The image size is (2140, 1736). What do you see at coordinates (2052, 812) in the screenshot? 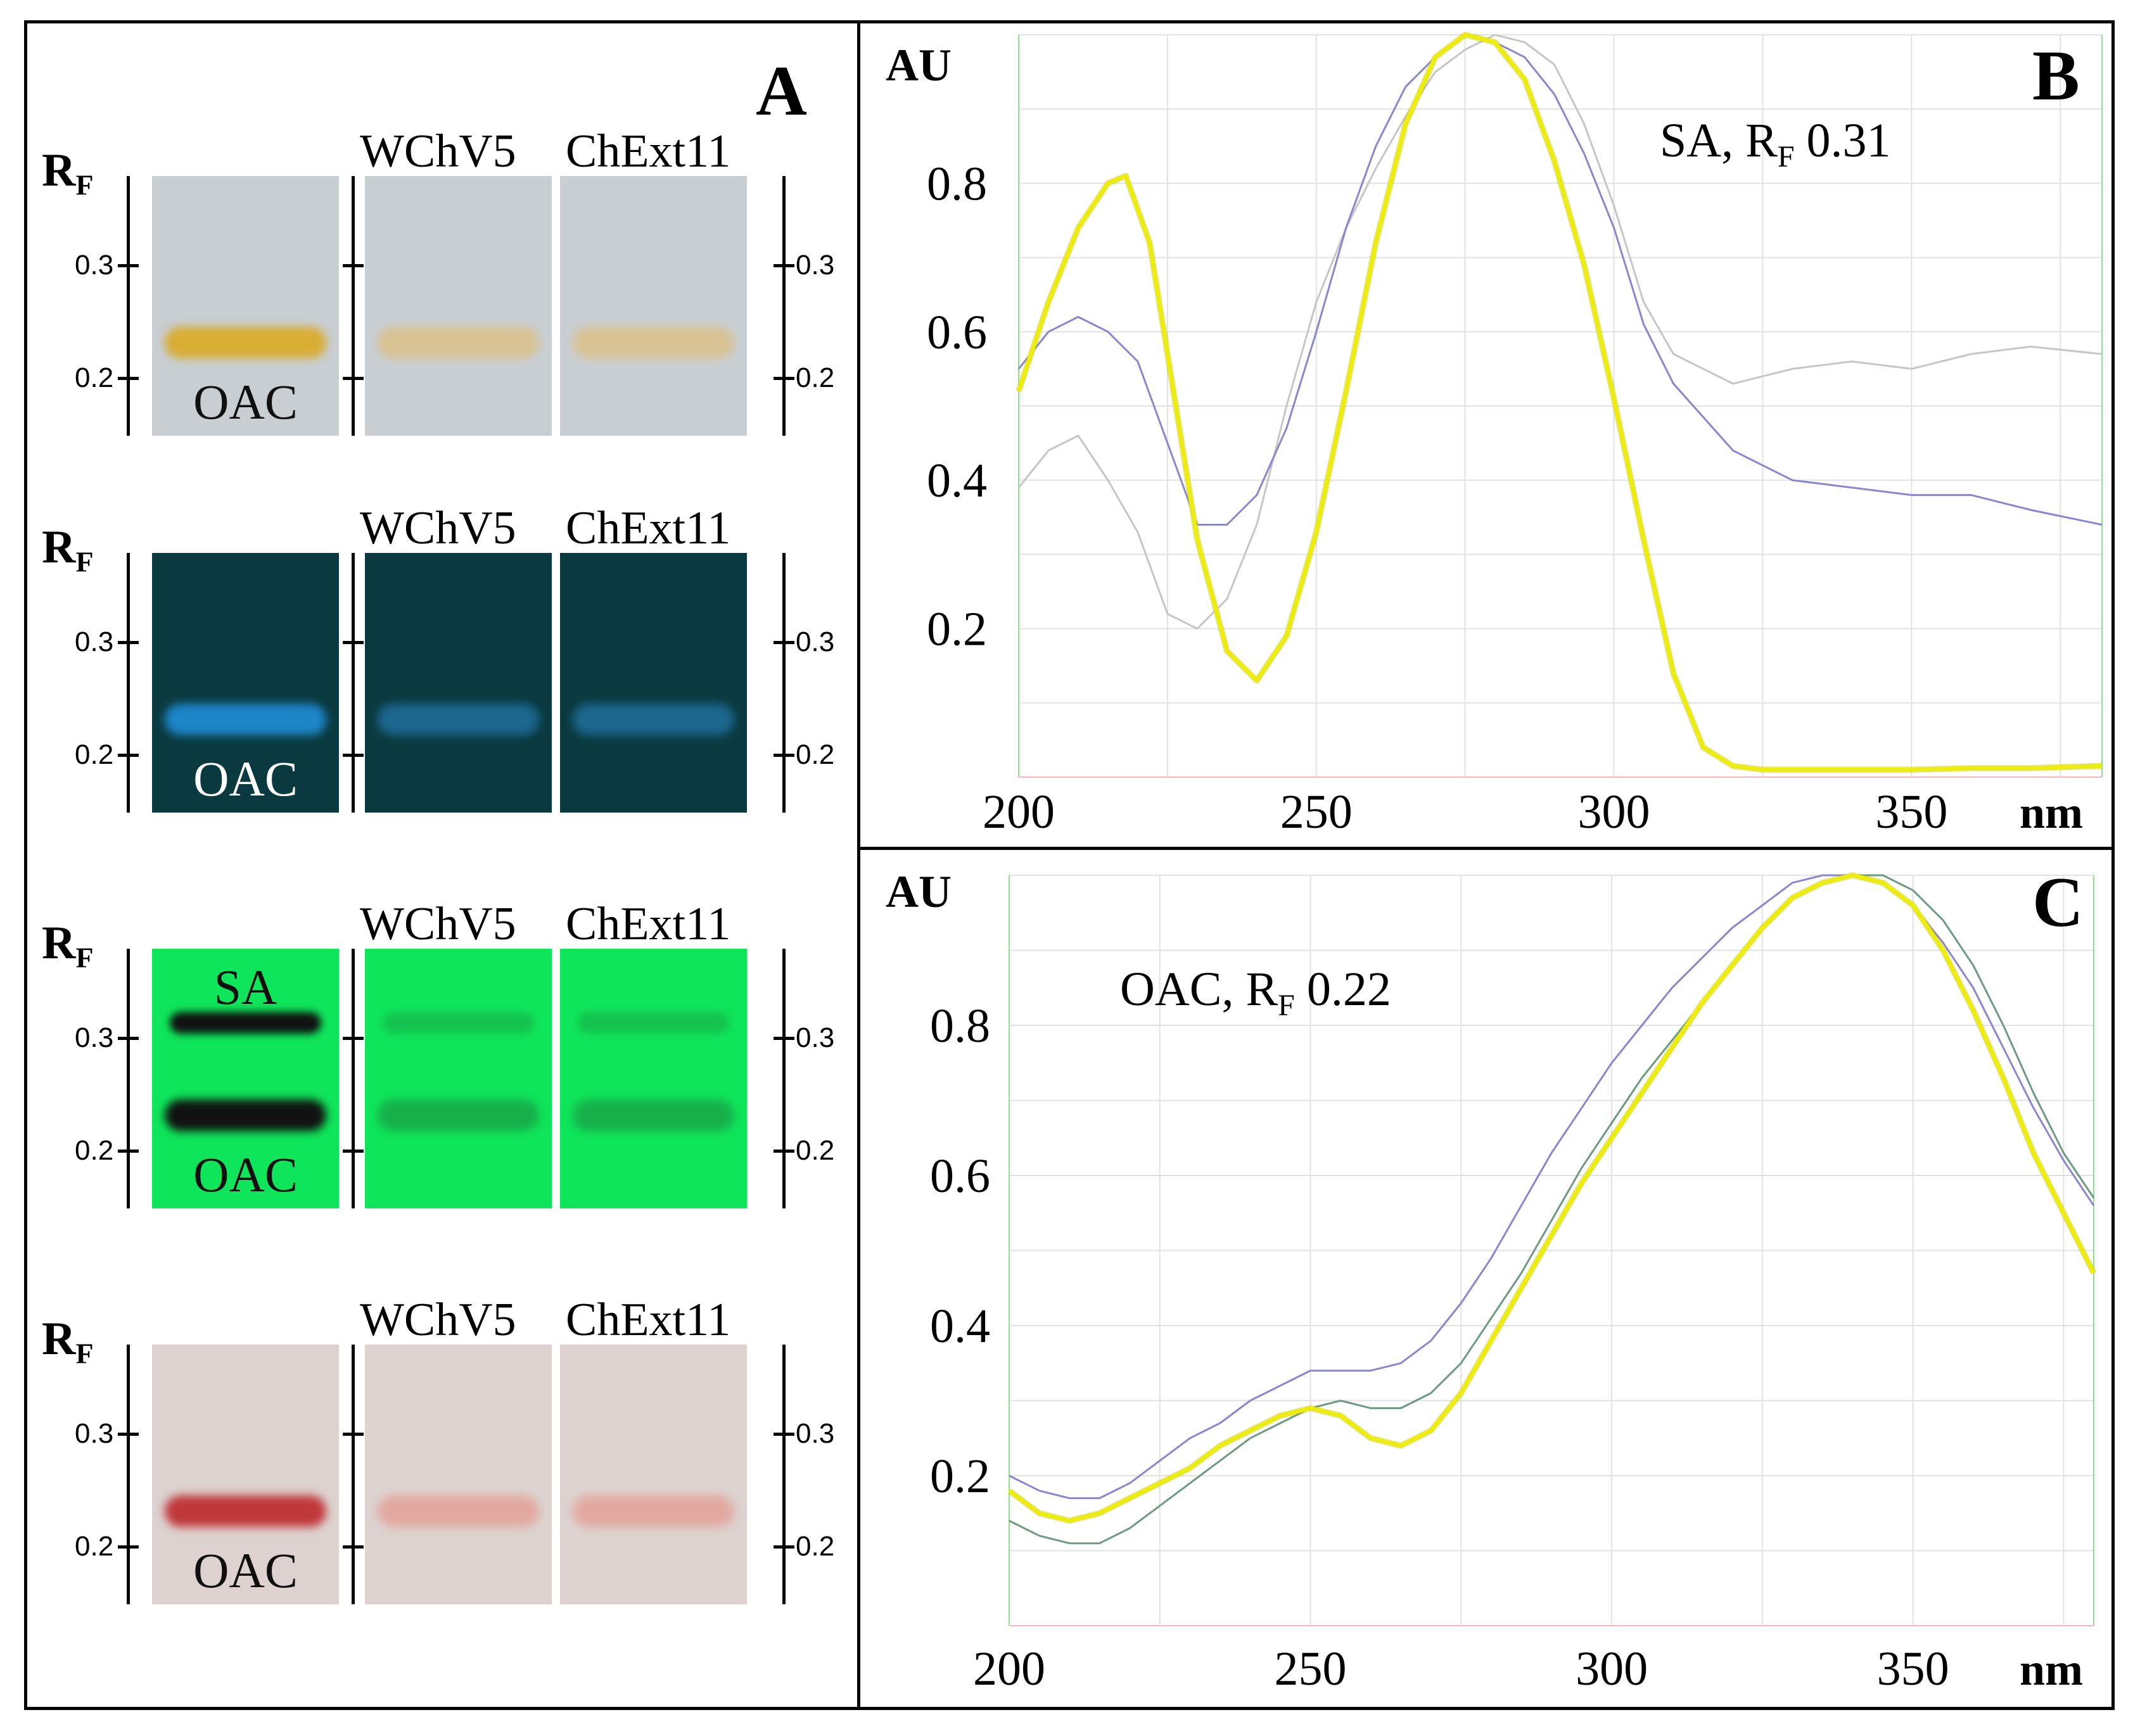
I see `x-axis-unit-label: nm` at bounding box center [2052, 812].